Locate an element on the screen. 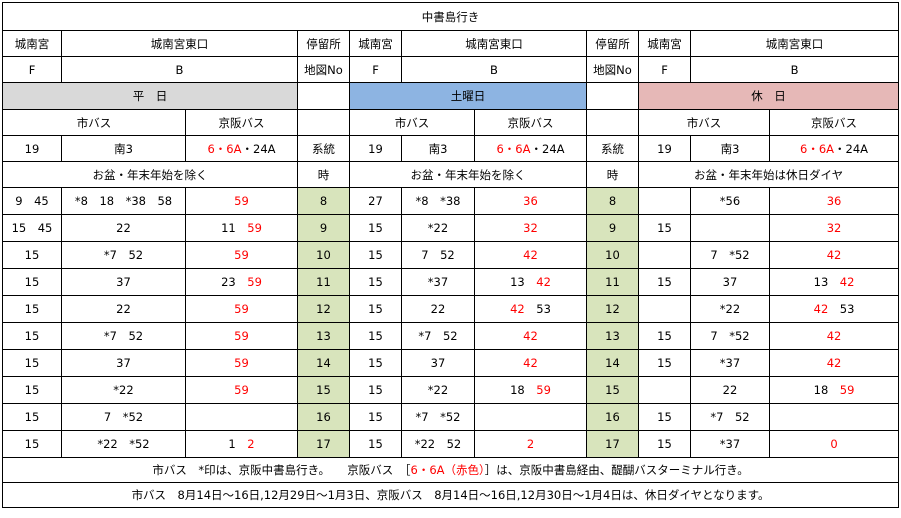 The height and width of the screenshot is (518, 901). operator-city-bus: 市バス is located at coordinates (412, 122).